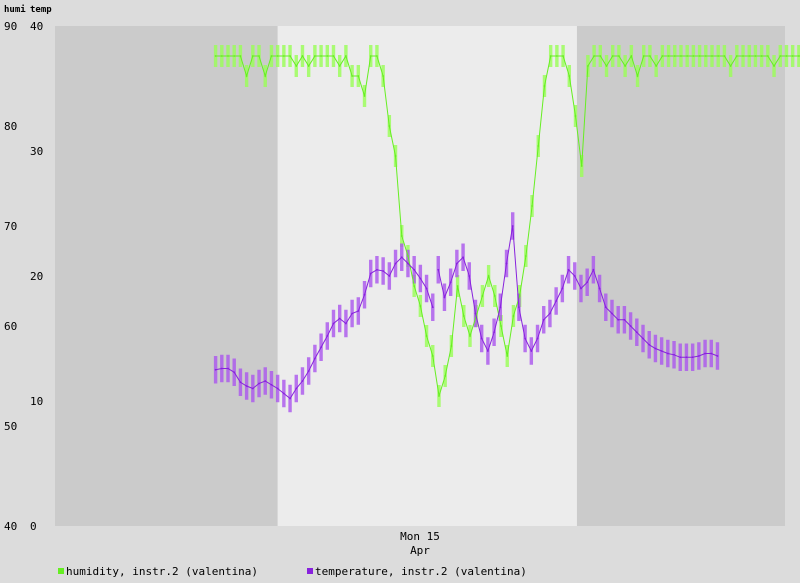  I want to click on left-tick-label: 40, so click(10, 526).